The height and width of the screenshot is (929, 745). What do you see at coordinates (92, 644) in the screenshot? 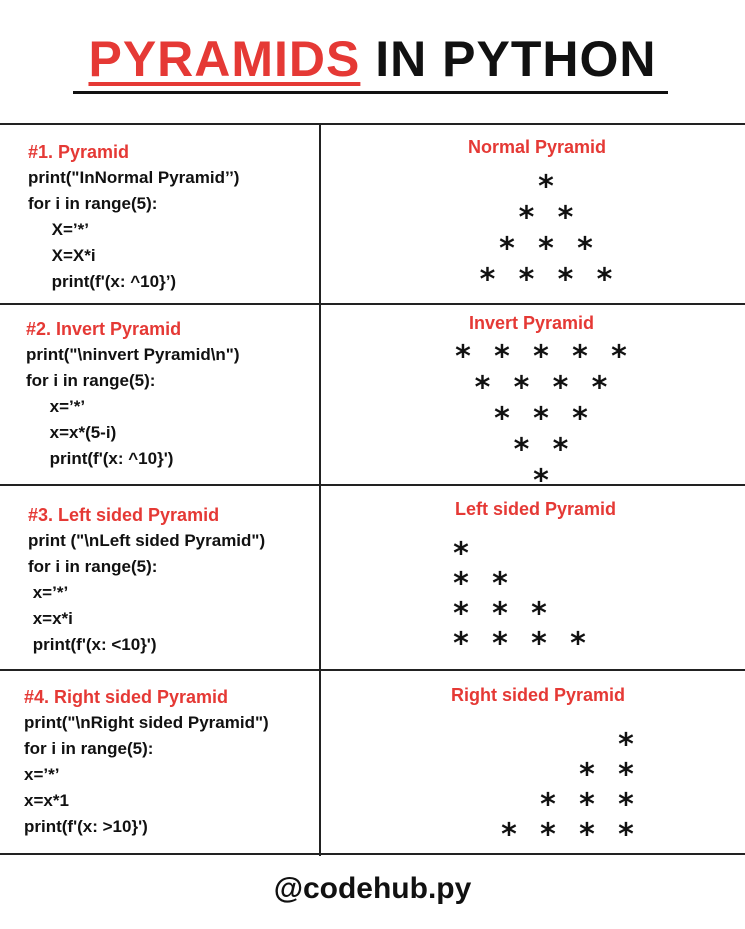
I see `code-line: print(f'(x: <10}')` at bounding box center [92, 644].